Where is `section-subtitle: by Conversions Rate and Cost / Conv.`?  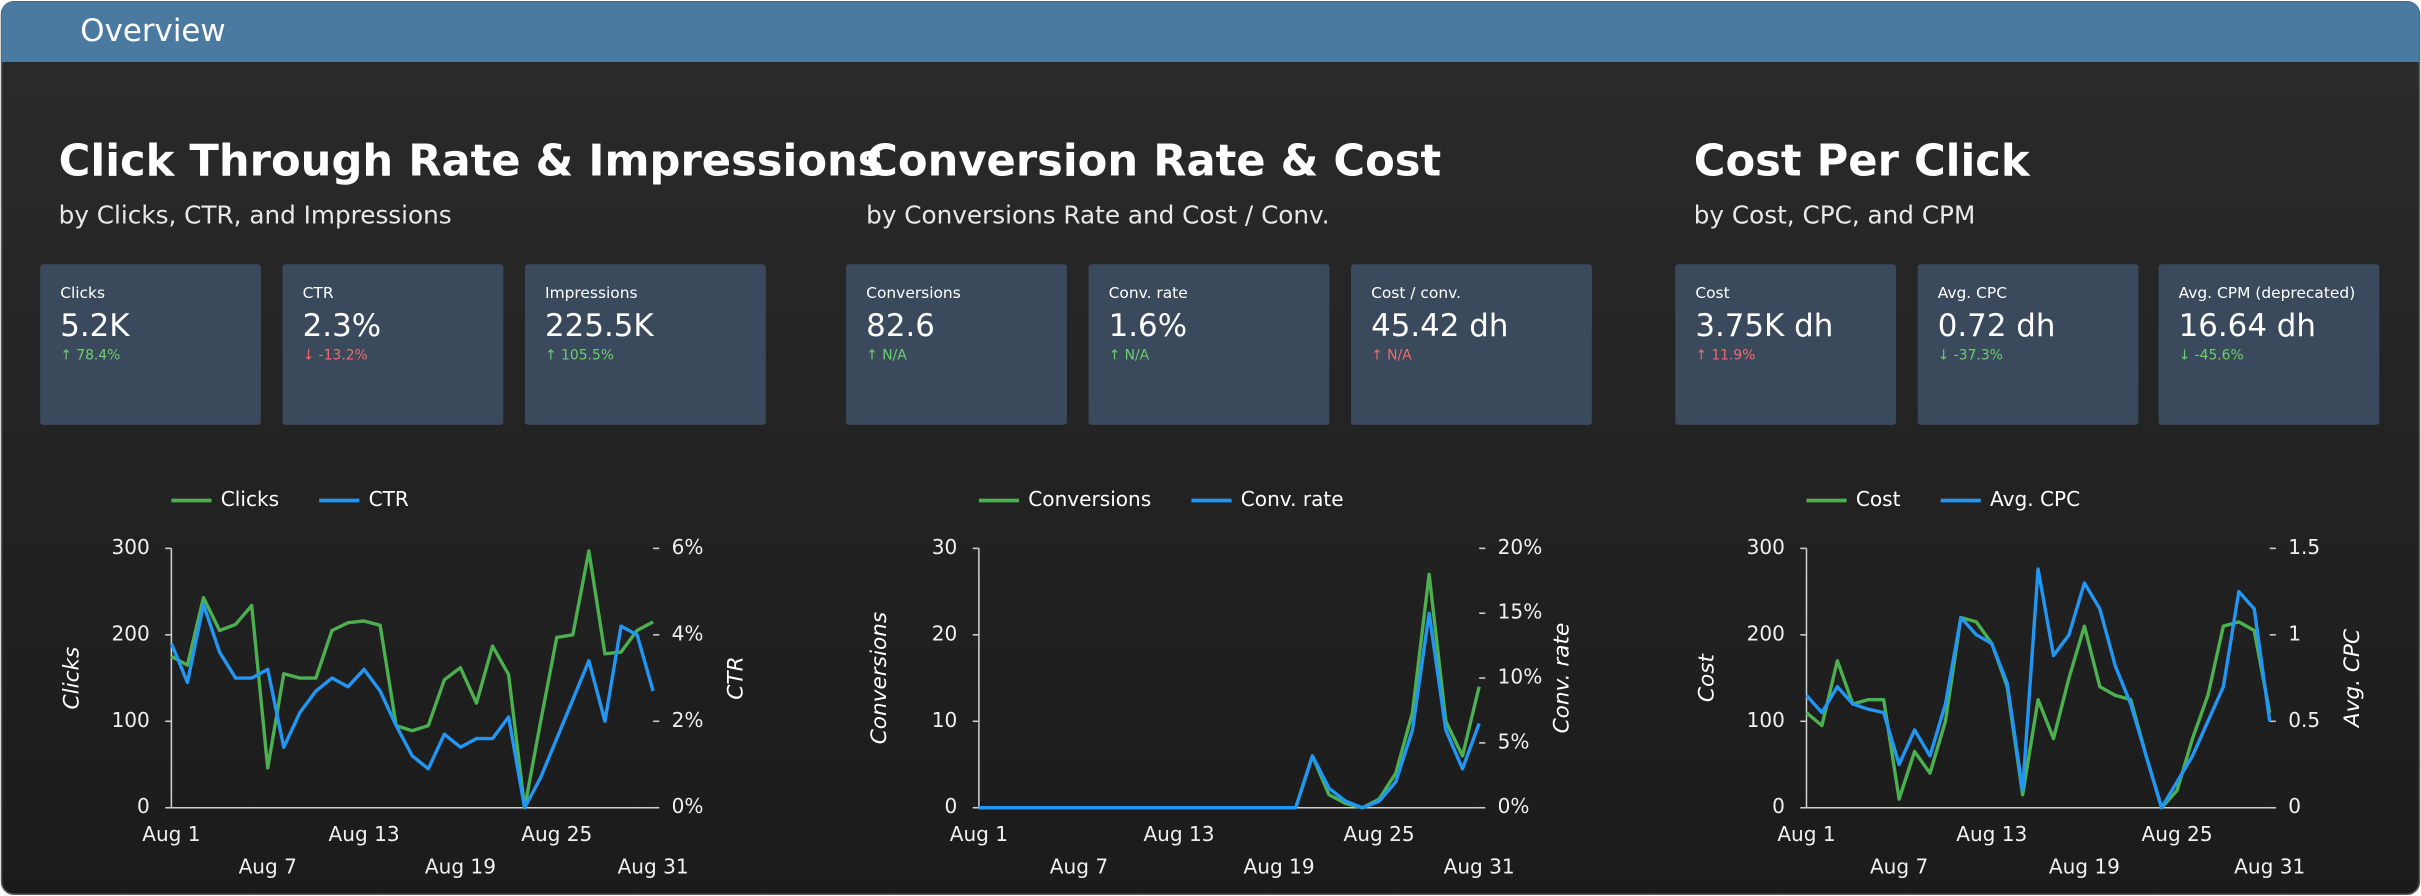 section-subtitle: by Conversions Rate and Cost / Conv. is located at coordinates (1097, 214).